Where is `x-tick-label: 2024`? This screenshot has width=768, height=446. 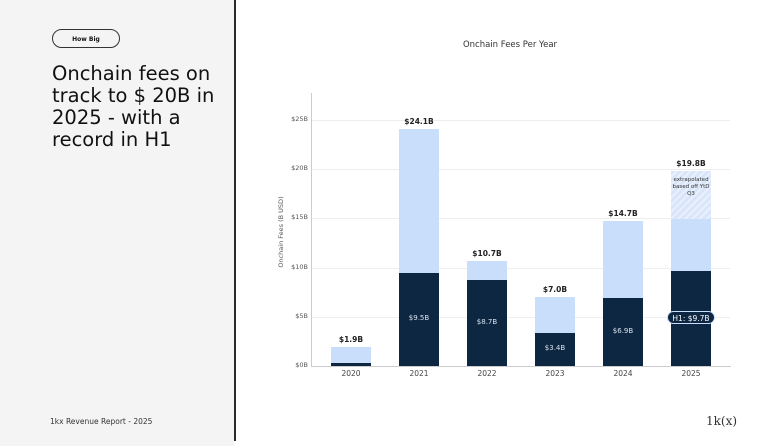 x-tick-label: 2024 is located at coordinates (623, 373).